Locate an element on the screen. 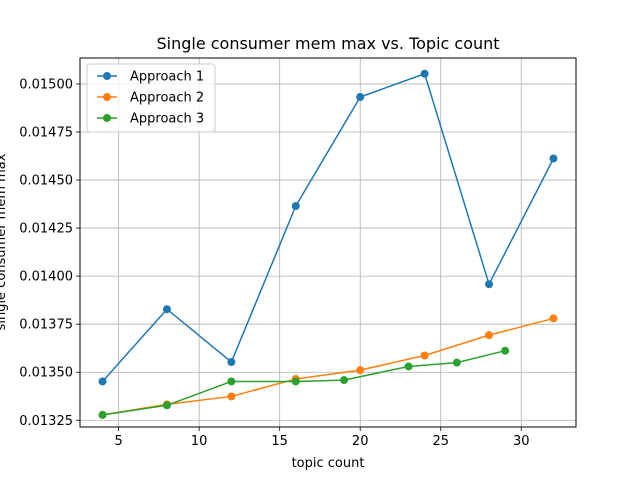 Image resolution: width=640 pixels, height=480 pixels. x-tick-label: 5 is located at coordinates (119, 441).